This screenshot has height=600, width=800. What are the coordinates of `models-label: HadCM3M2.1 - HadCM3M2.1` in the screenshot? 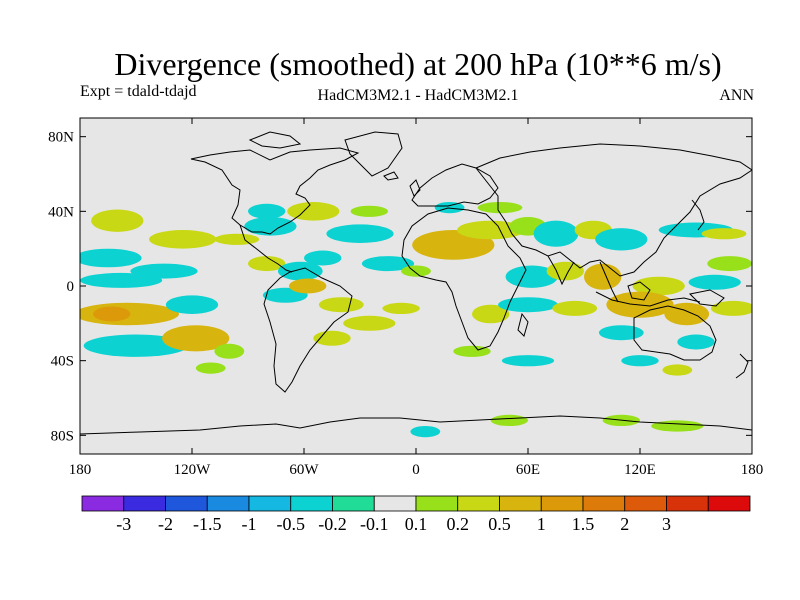 It's located at (418, 95).